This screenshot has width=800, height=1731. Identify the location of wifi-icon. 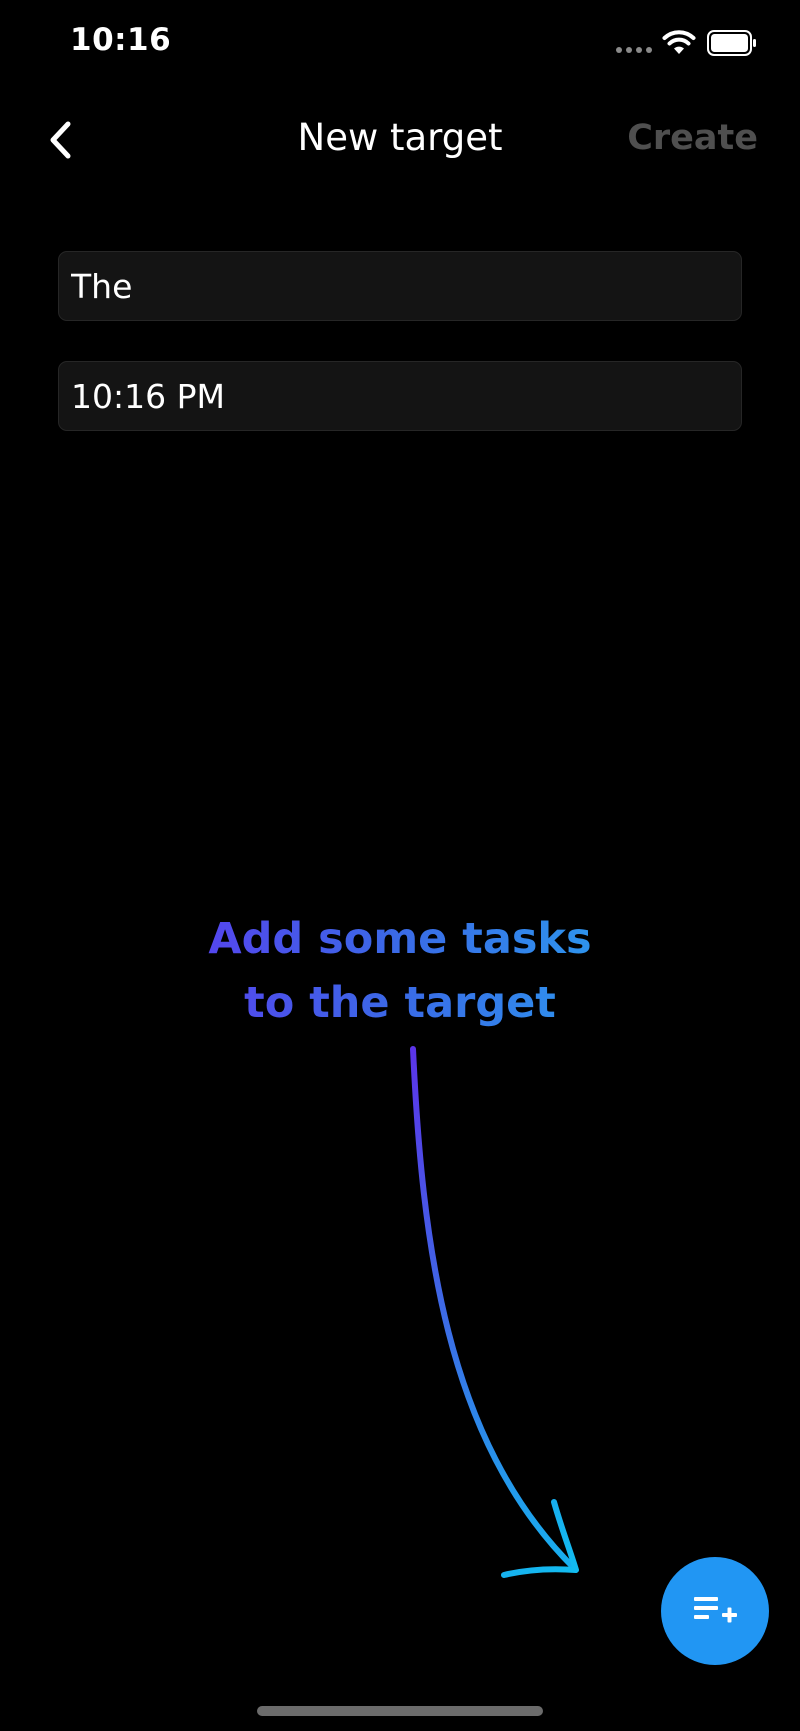
(679, 42).